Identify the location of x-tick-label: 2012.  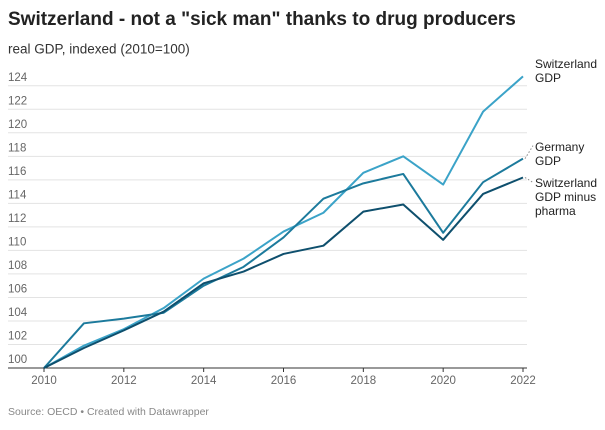
(124, 381).